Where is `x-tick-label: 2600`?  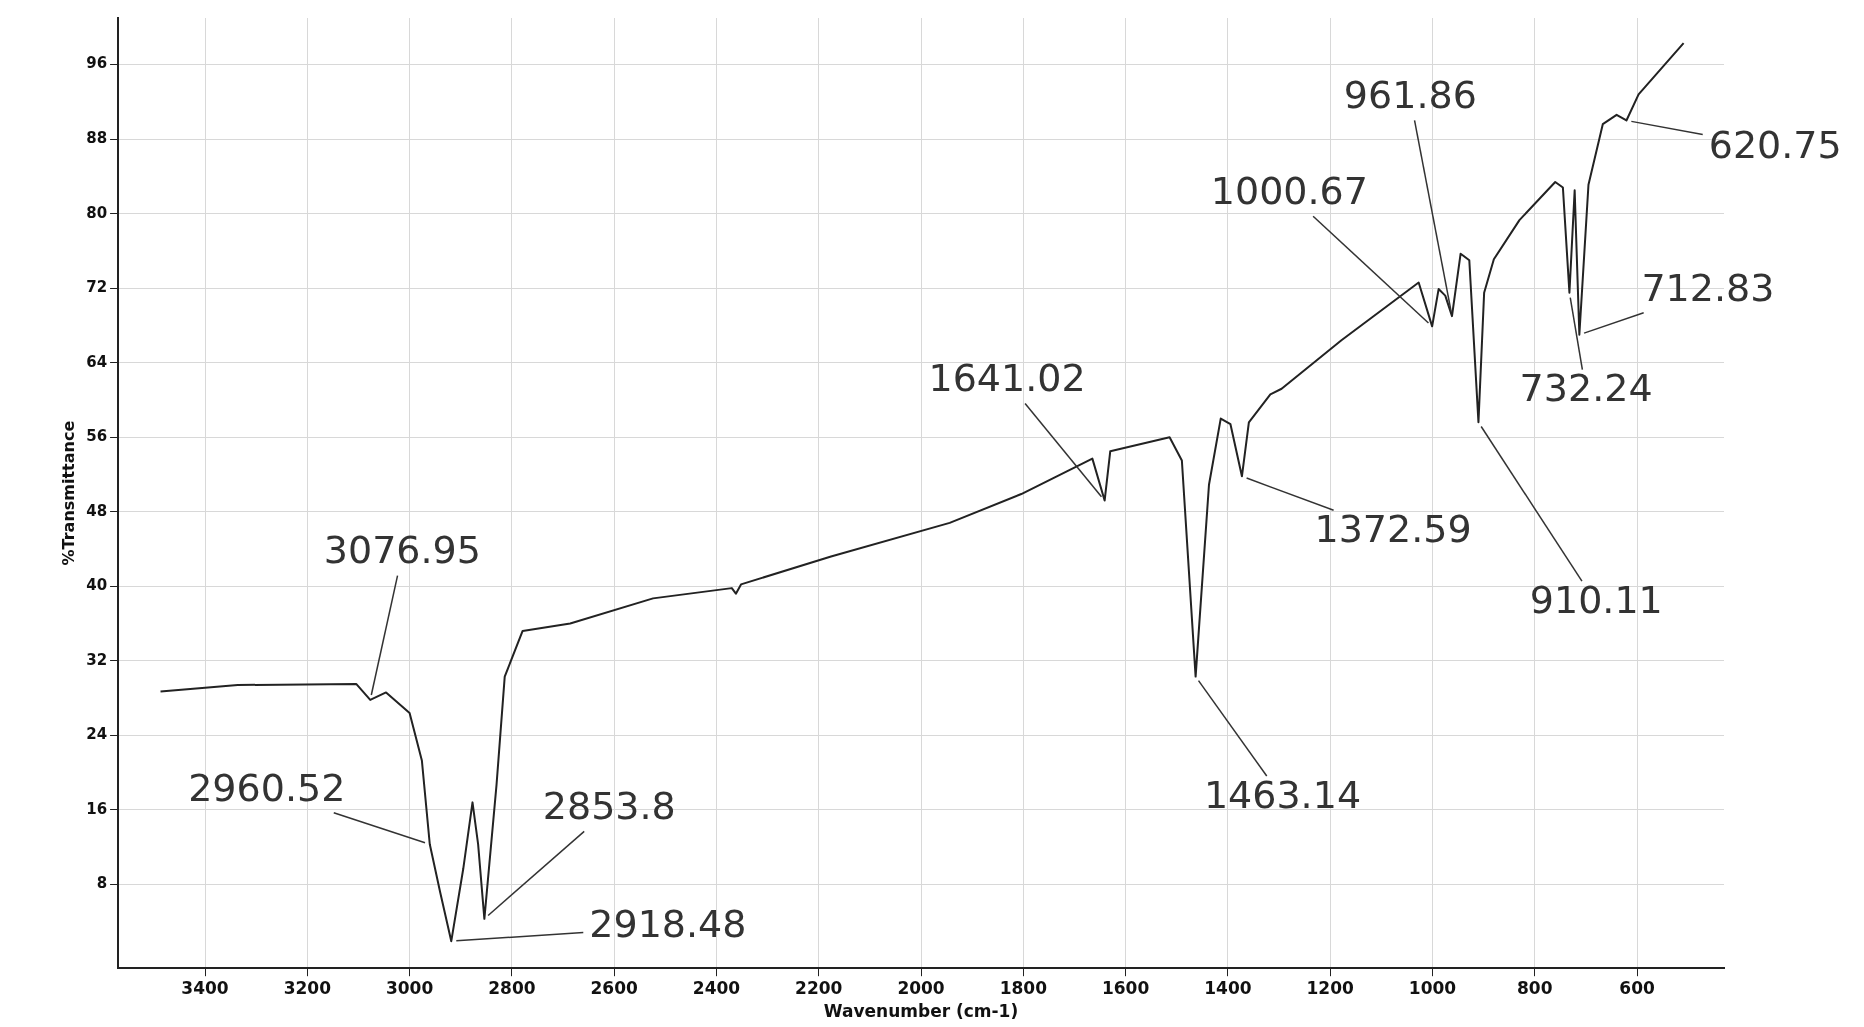 x-tick-label: 2600 is located at coordinates (614, 987).